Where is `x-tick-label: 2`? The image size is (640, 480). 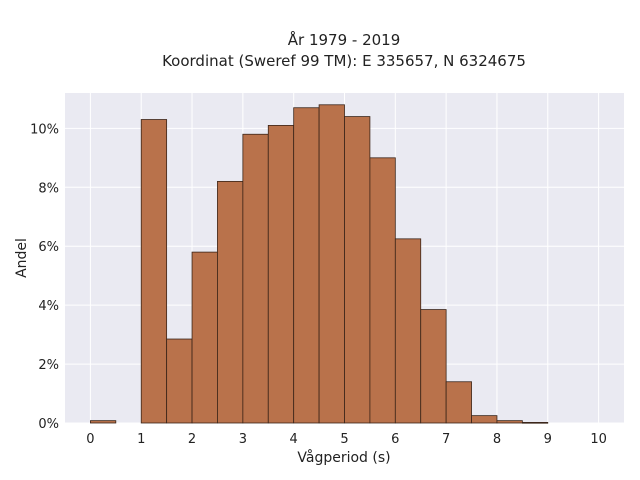
x-tick-label: 2 is located at coordinates (192, 439).